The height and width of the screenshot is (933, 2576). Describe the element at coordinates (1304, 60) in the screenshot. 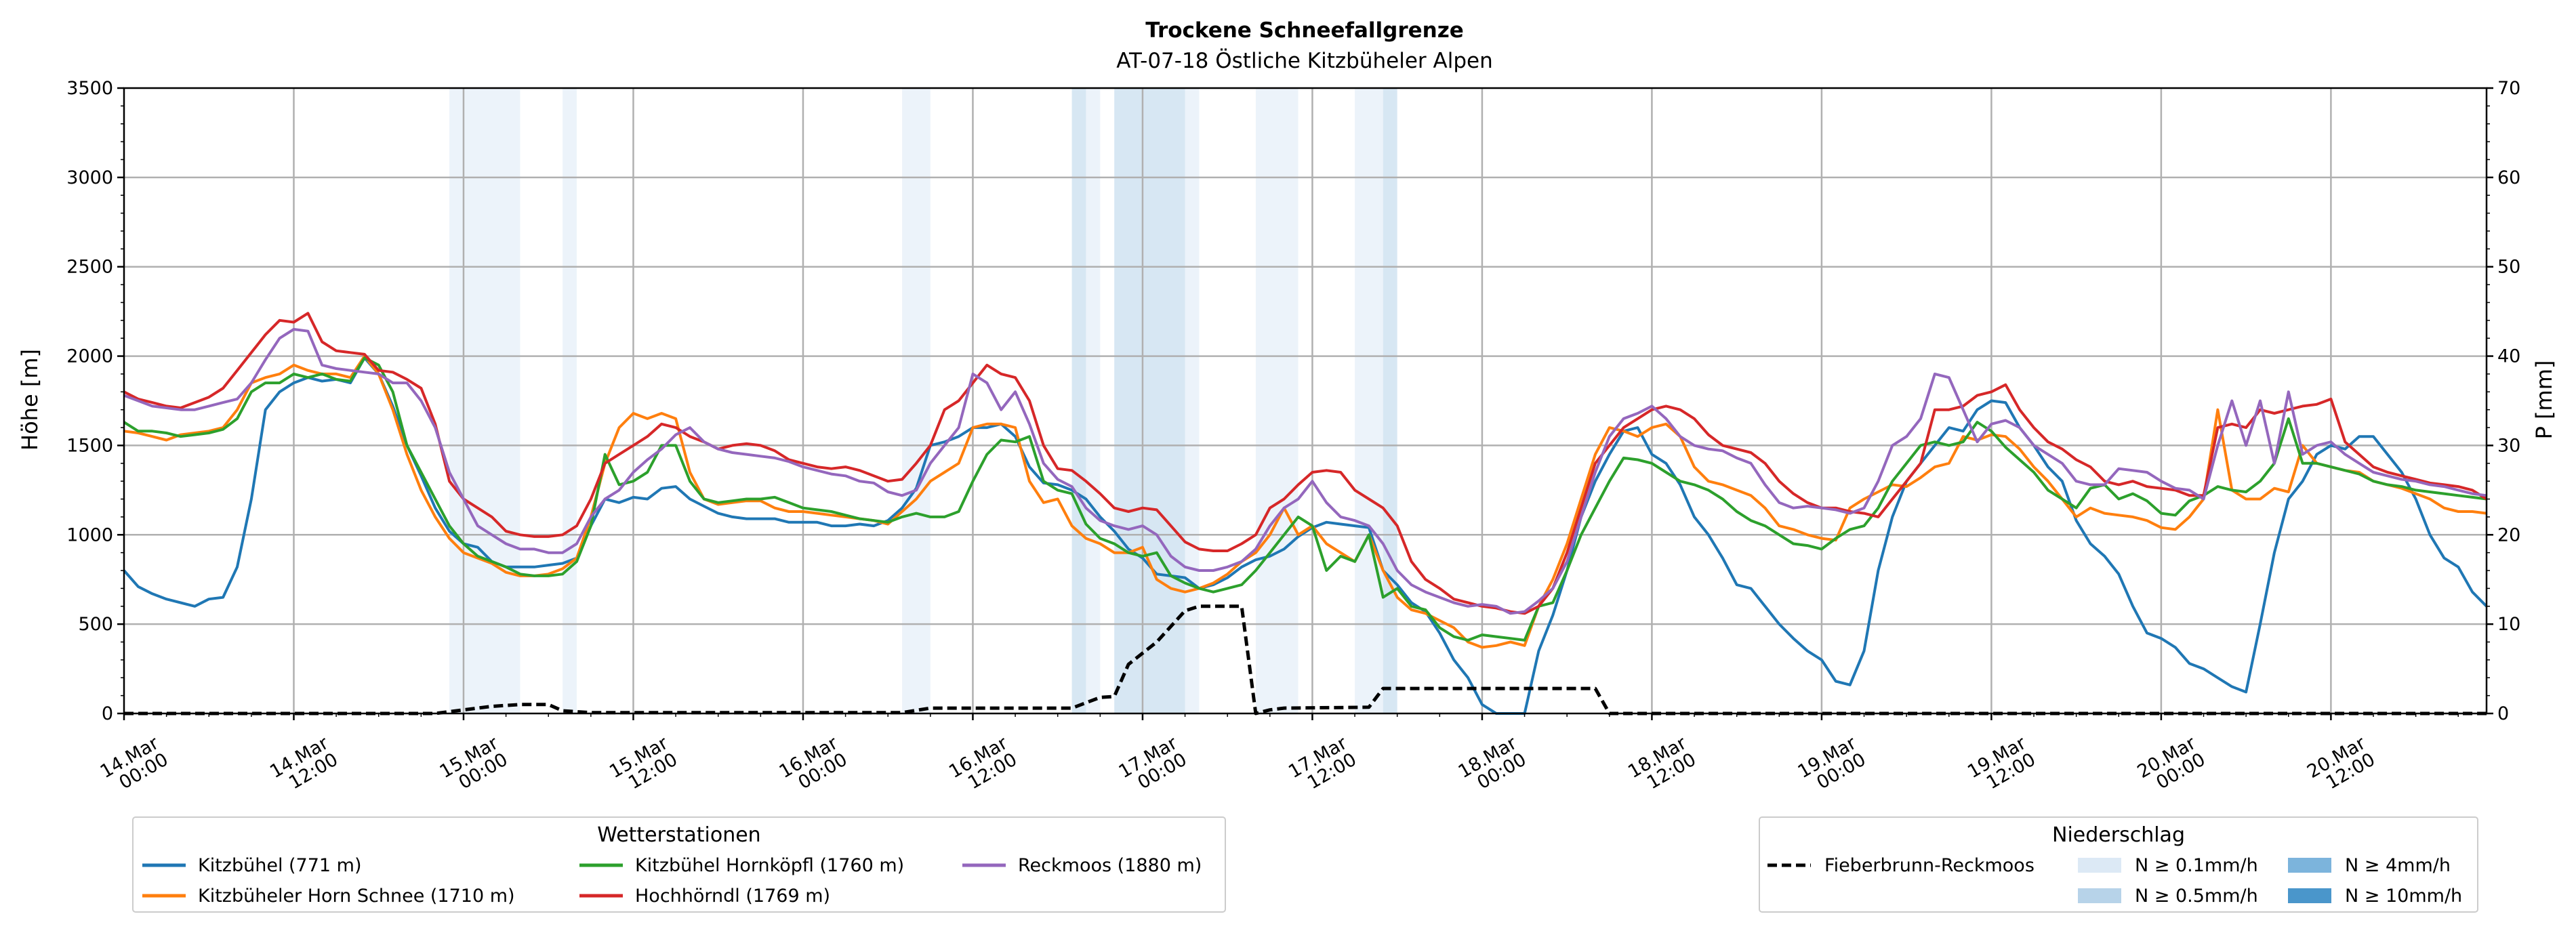

I see `chart-subtitle: AT-07-18 Östliche Kitzbüheler Alpen` at that location.